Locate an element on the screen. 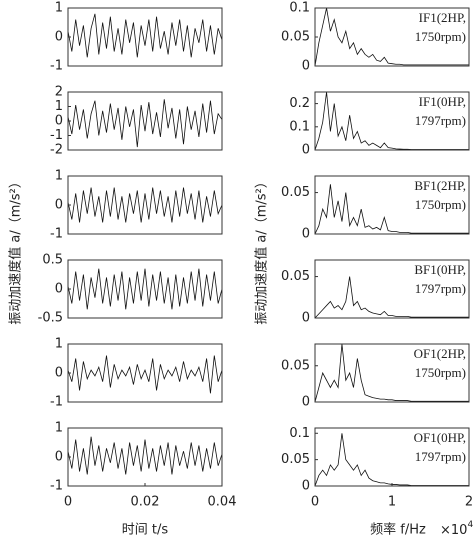  x-axis-label: 频率 f/Hz is located at coordinates (398, 530).